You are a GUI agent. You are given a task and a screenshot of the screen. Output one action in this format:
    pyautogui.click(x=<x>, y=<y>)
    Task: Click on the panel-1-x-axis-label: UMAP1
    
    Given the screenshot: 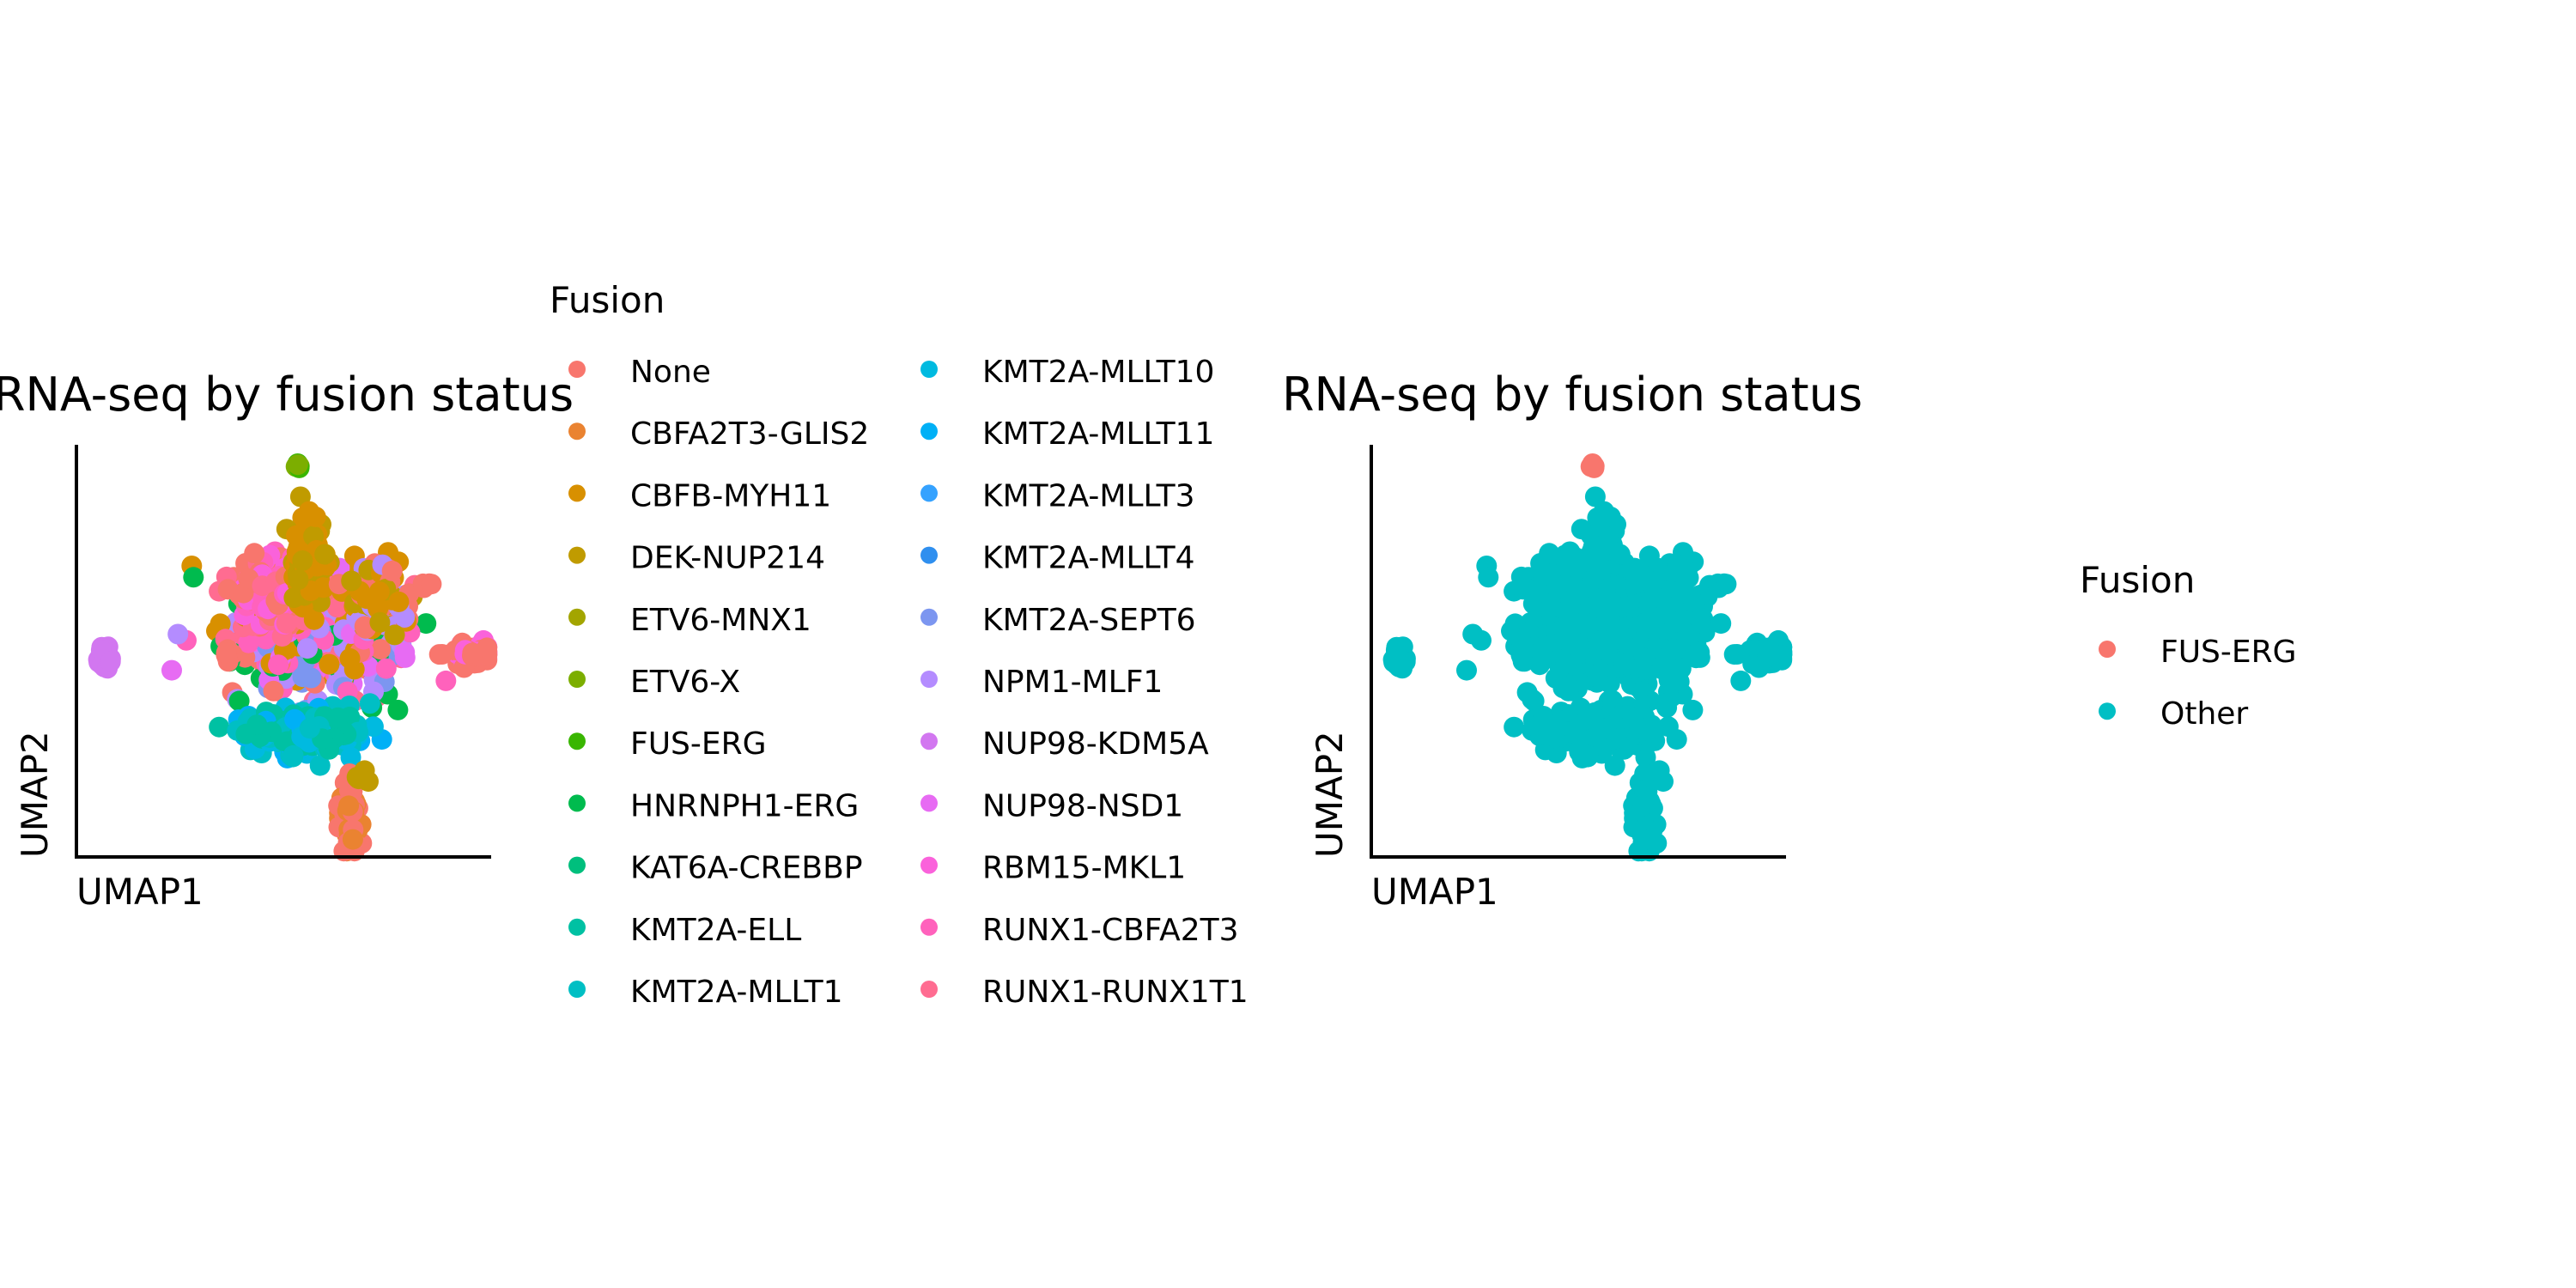 What is the action you would take?
    pyautogui.click(x=140, y=892)
    